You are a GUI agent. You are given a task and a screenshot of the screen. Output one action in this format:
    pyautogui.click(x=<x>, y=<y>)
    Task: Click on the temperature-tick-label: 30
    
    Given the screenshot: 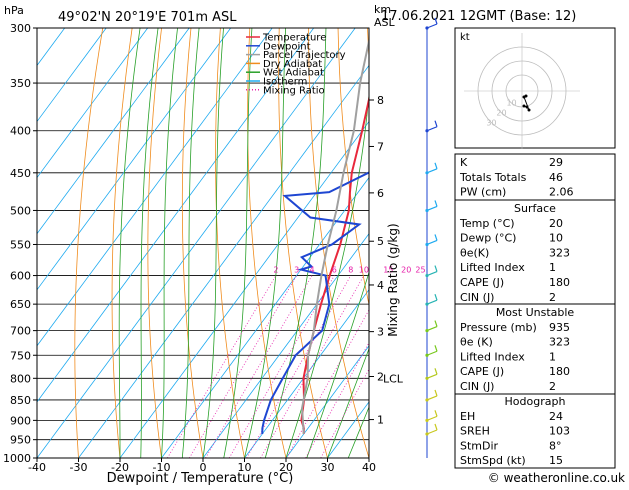 What is the action you would take?
    pyautogui.click(x=328, y=467)
    